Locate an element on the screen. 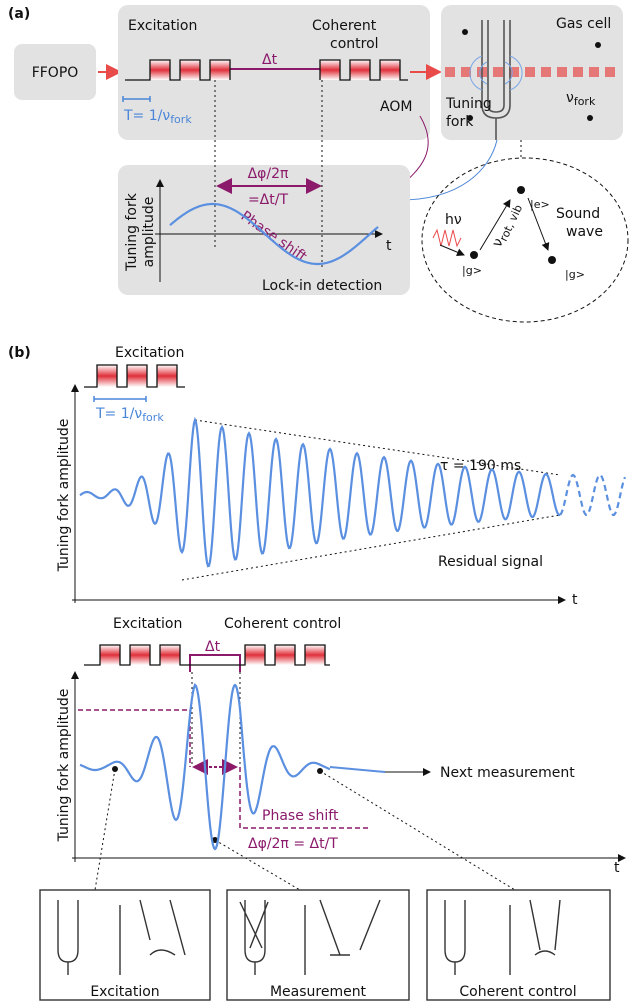  source-label: FFOPO is located at coordinates (55, 73).